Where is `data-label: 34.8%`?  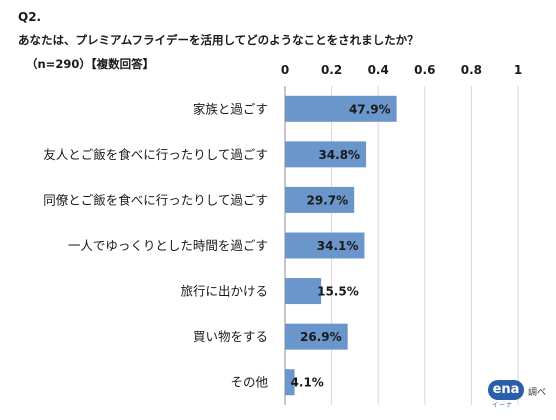
data-label: 34.8% is located at coordinates (339, 155).